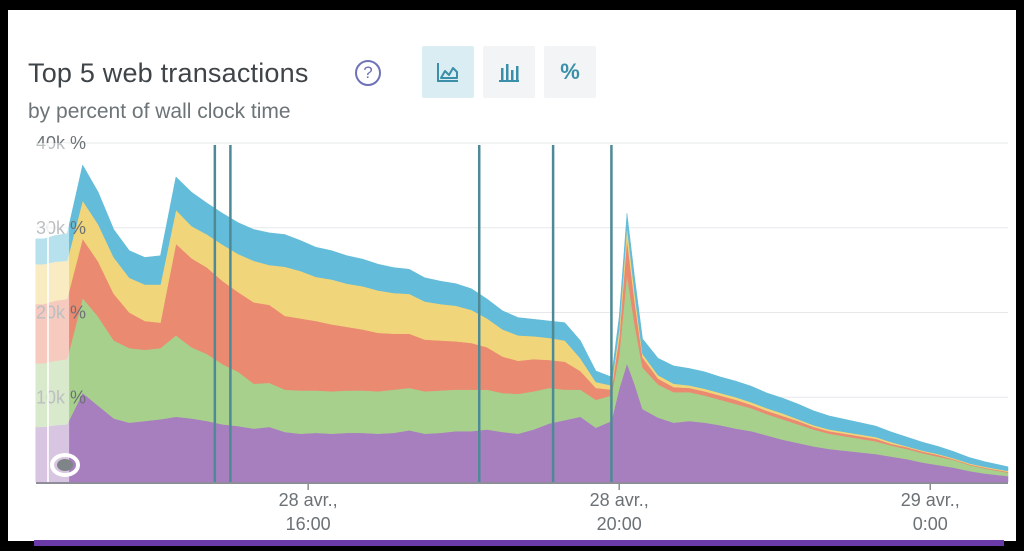 The image size is (1024, 551). What do you see at coordinates (930, 500) in the screenshot?
I see `x-tick-label-date: 29 avr.,` at bounding box center [930, 500].